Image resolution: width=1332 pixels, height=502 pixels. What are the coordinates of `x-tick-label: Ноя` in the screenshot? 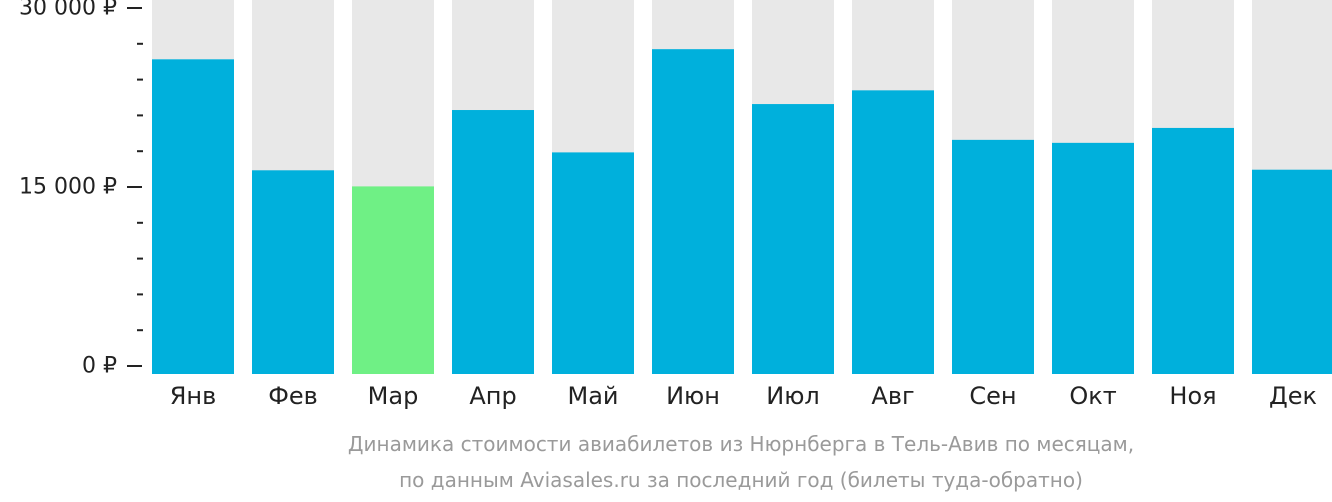 It's located at (1192, 396).